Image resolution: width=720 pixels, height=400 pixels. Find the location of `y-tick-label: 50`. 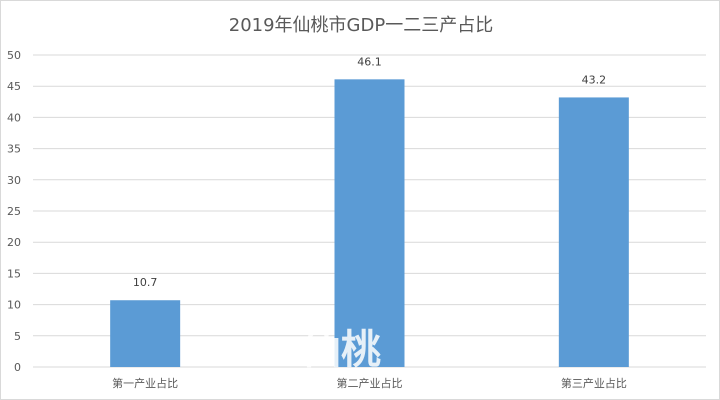

y-tick-label: 50 is located at coordinates (14, 55).